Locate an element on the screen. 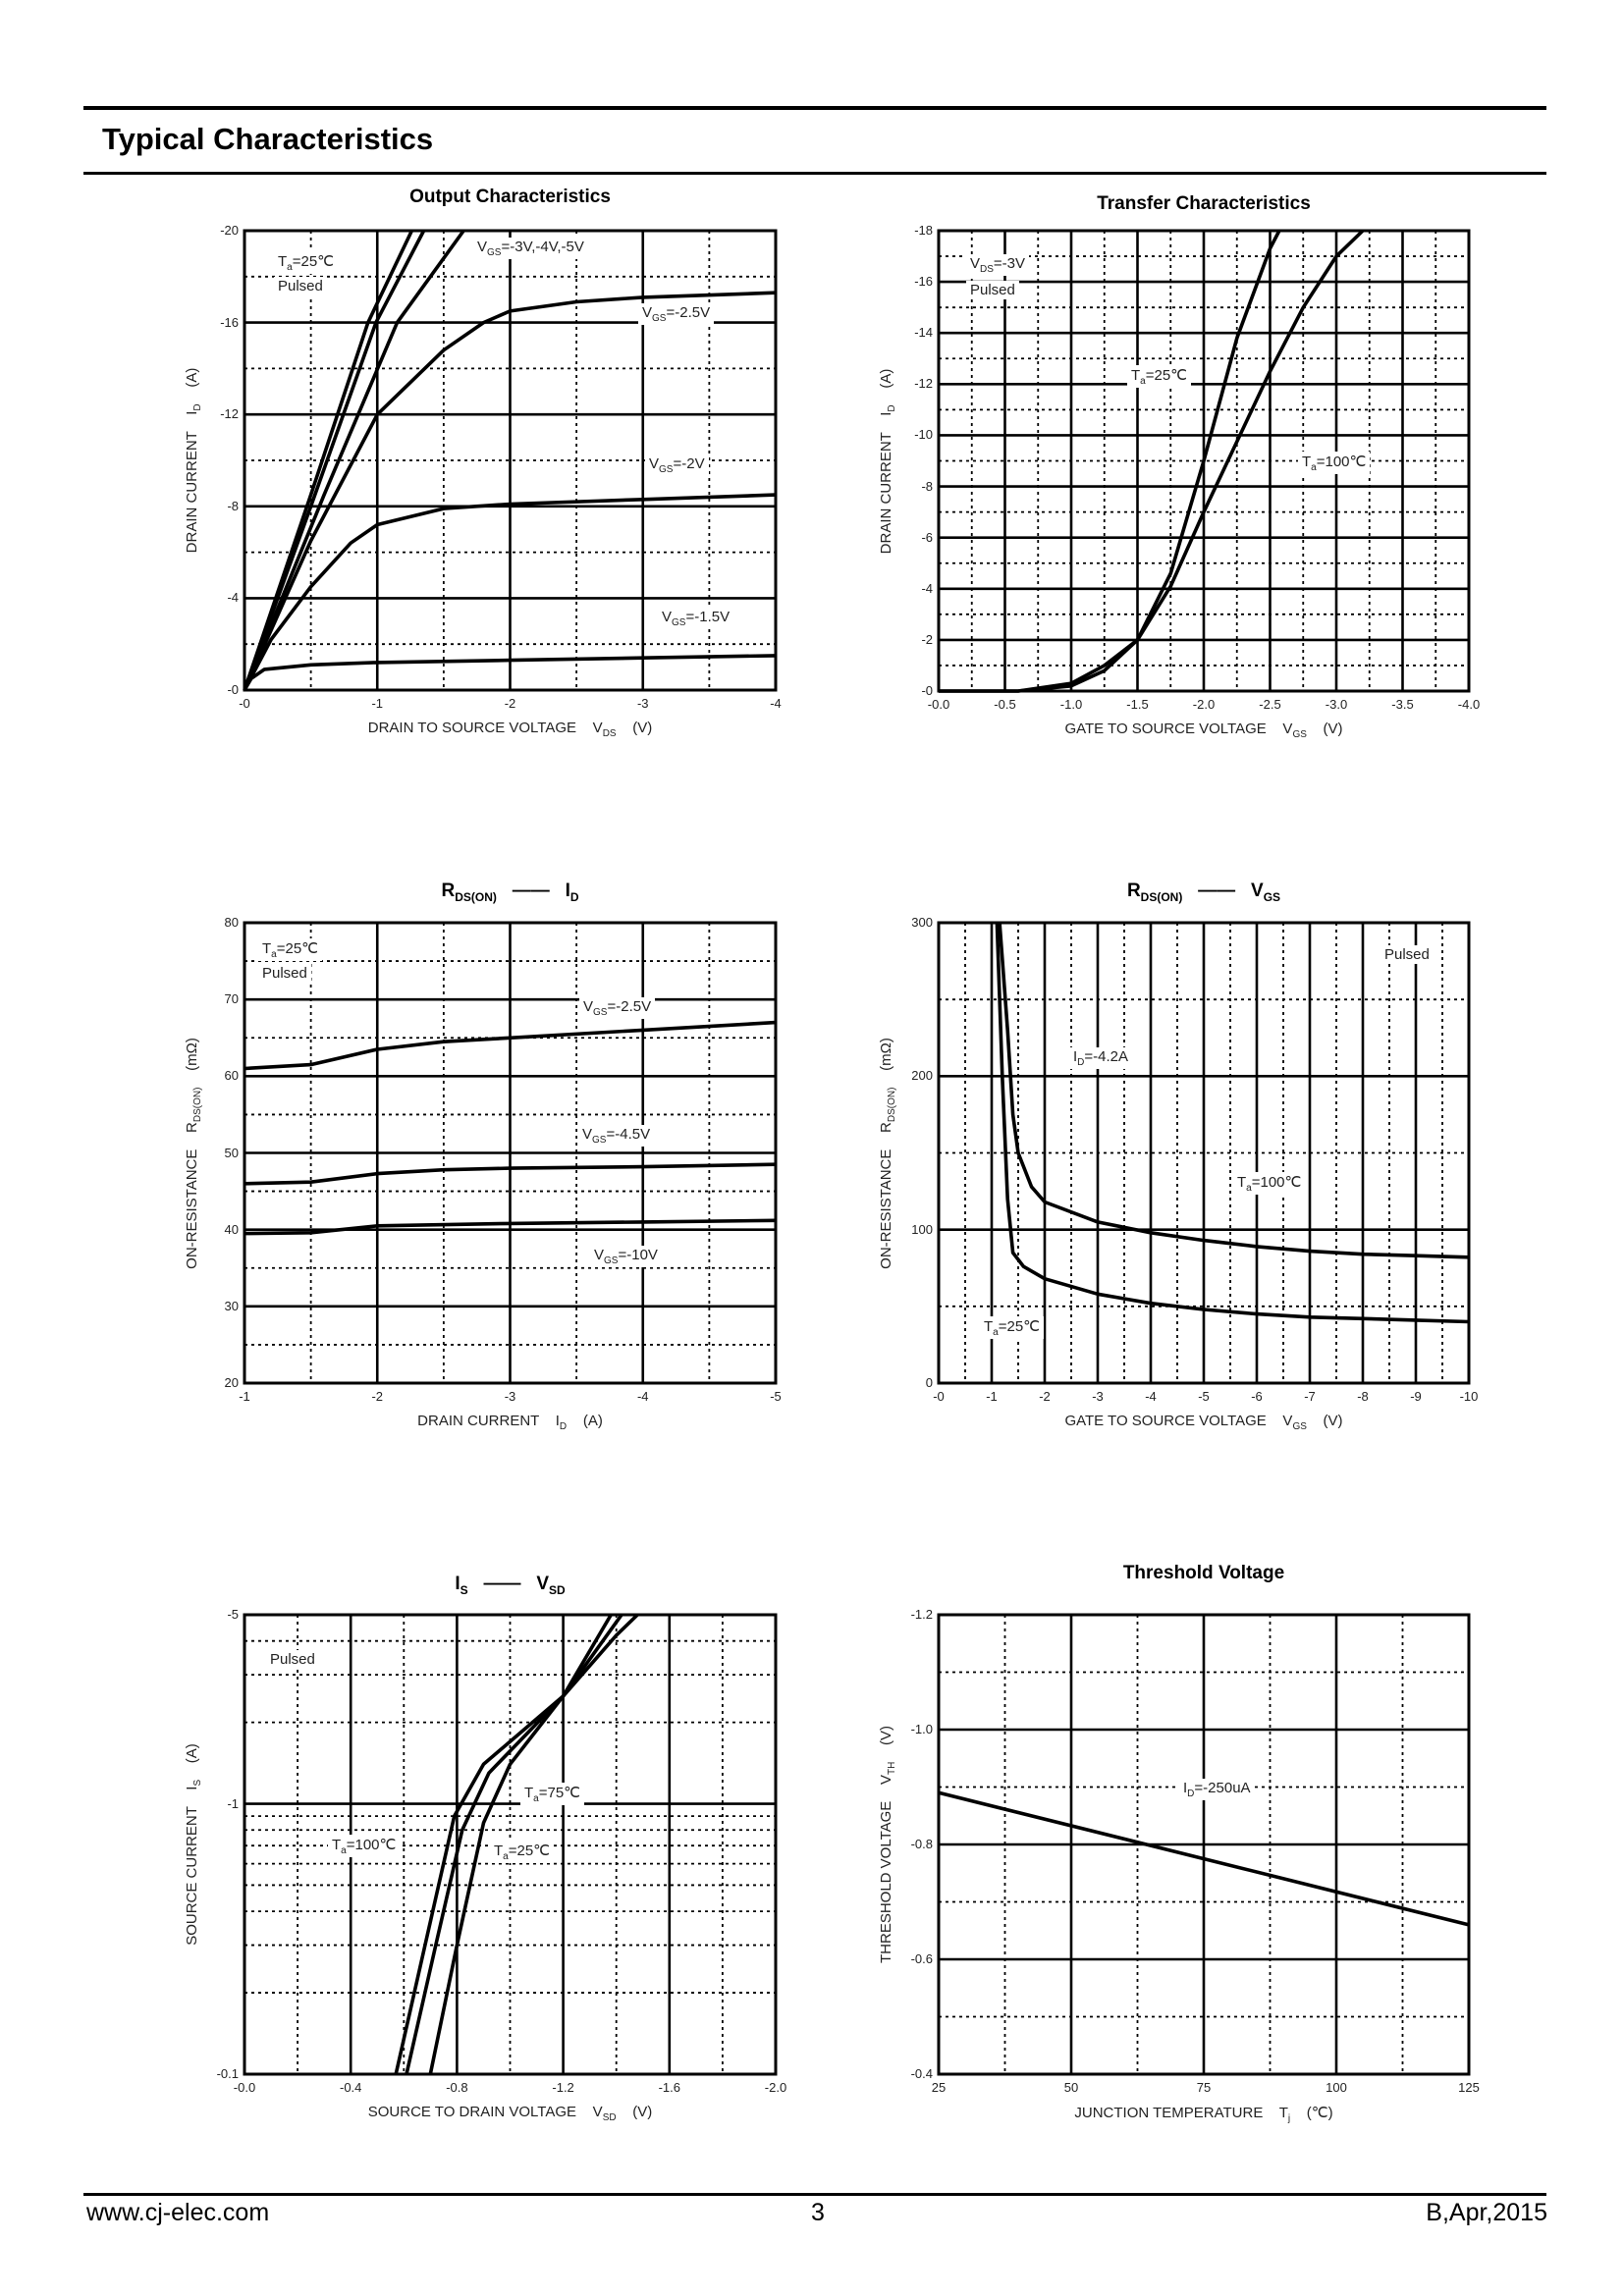  y-tick-label: 50 is located at coordinates (231, 1152).